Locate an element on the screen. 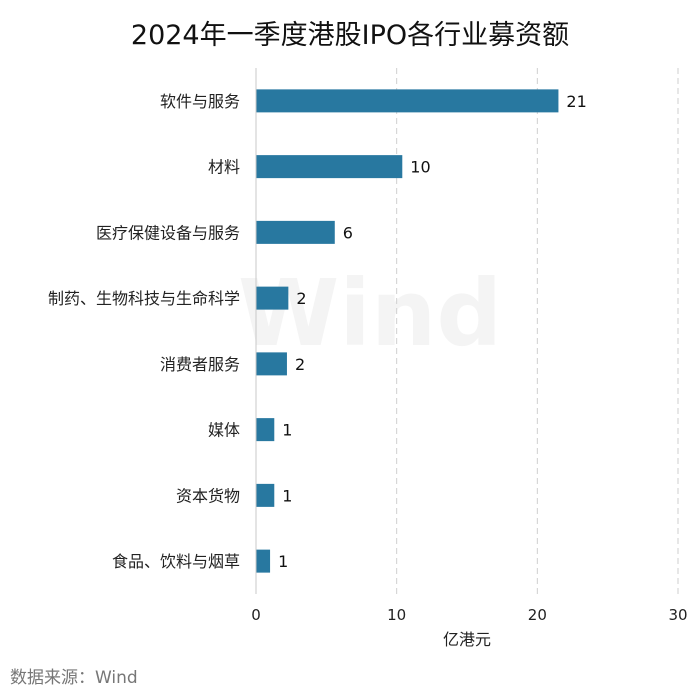 The height and width of the screenshot is (694, 700). category-label: 资本货物 is located at coordinates (208, 495).